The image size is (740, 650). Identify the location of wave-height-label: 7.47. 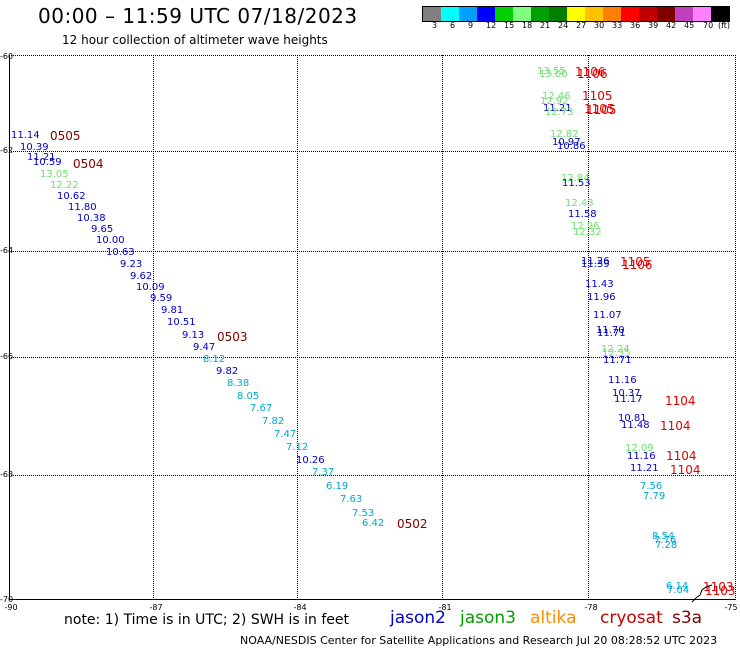
(285, 434).